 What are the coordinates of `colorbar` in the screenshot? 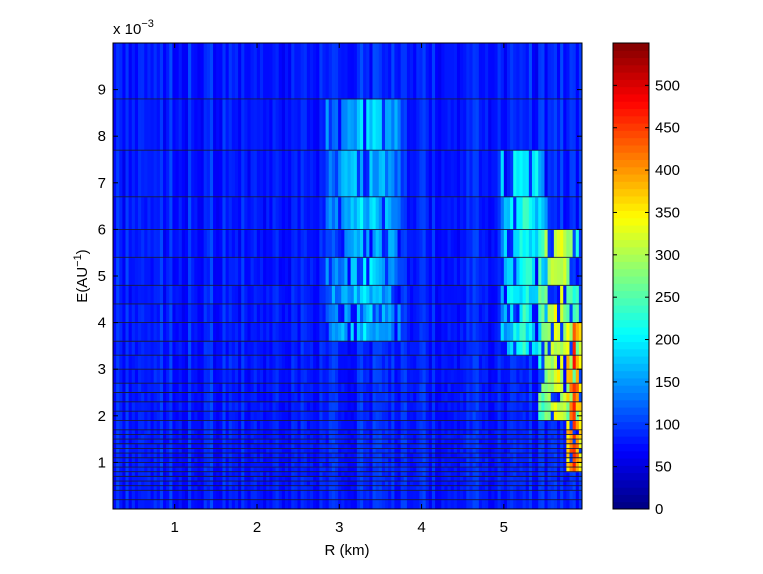 It's located at (631, 276).